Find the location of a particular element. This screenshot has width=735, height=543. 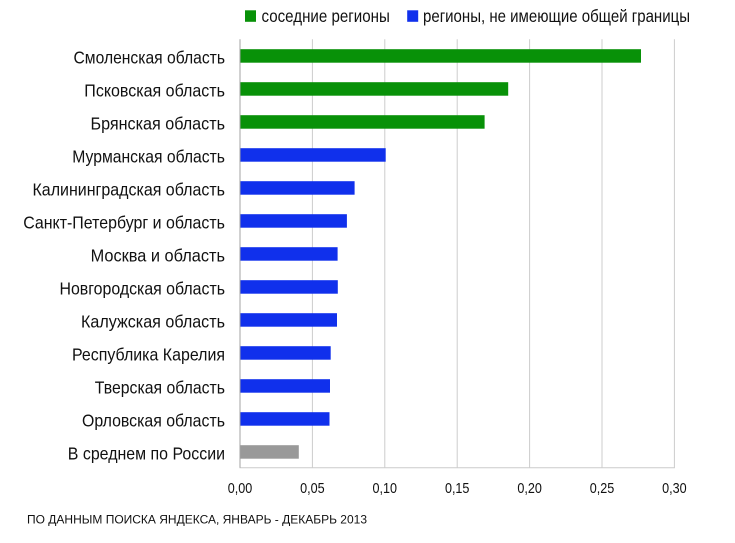

svg-text: 0,25 is located at coordinates (602, 488).